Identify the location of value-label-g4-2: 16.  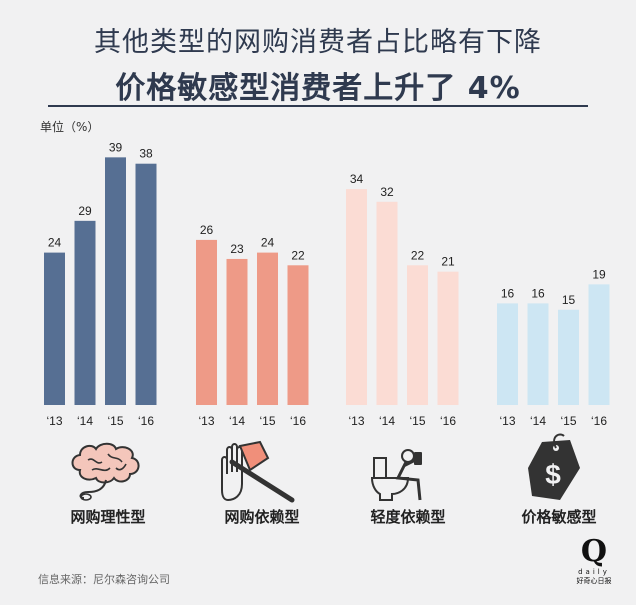
(538, 293).